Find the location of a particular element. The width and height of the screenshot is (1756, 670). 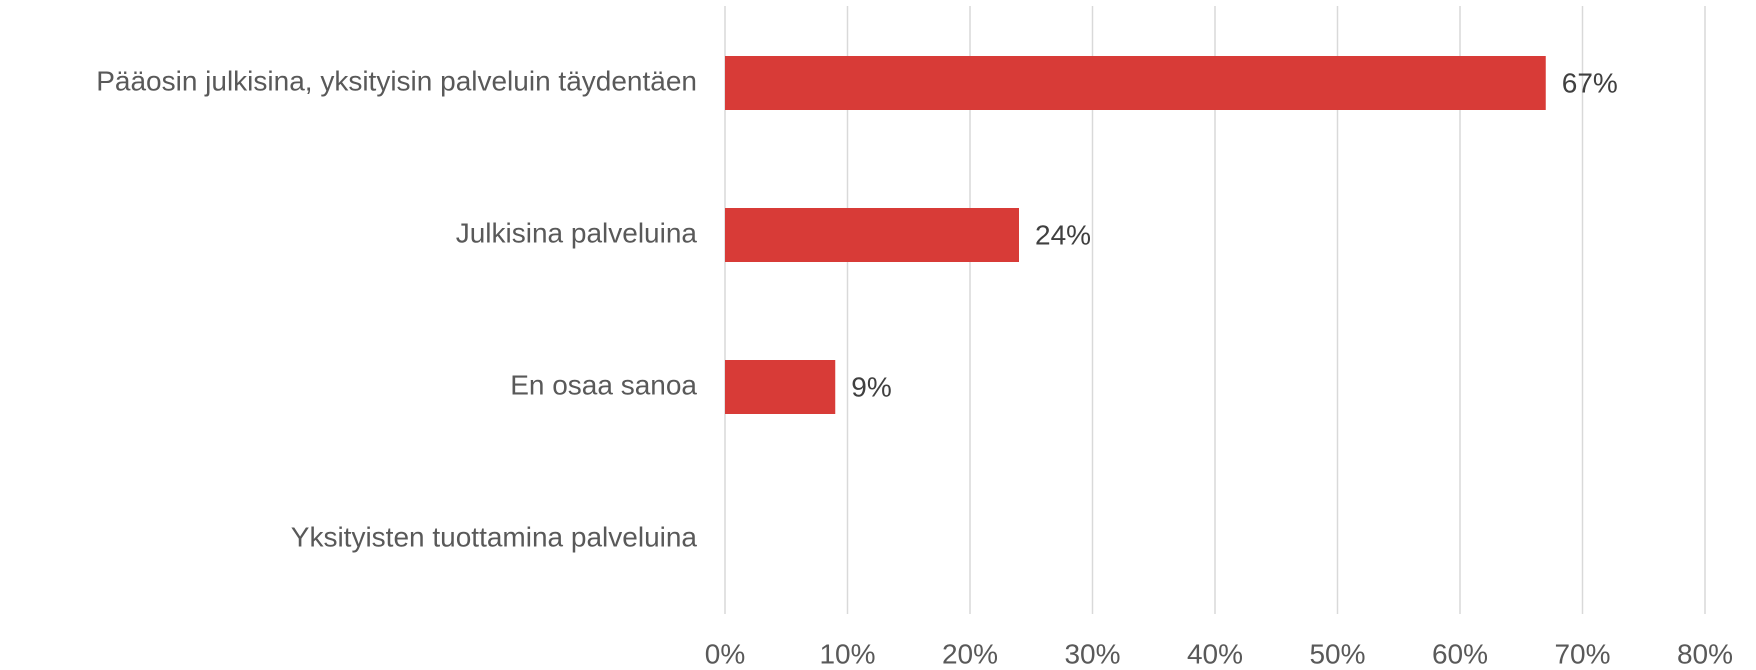

x-tick-label: 80% is located at coordinates (1705, 653).